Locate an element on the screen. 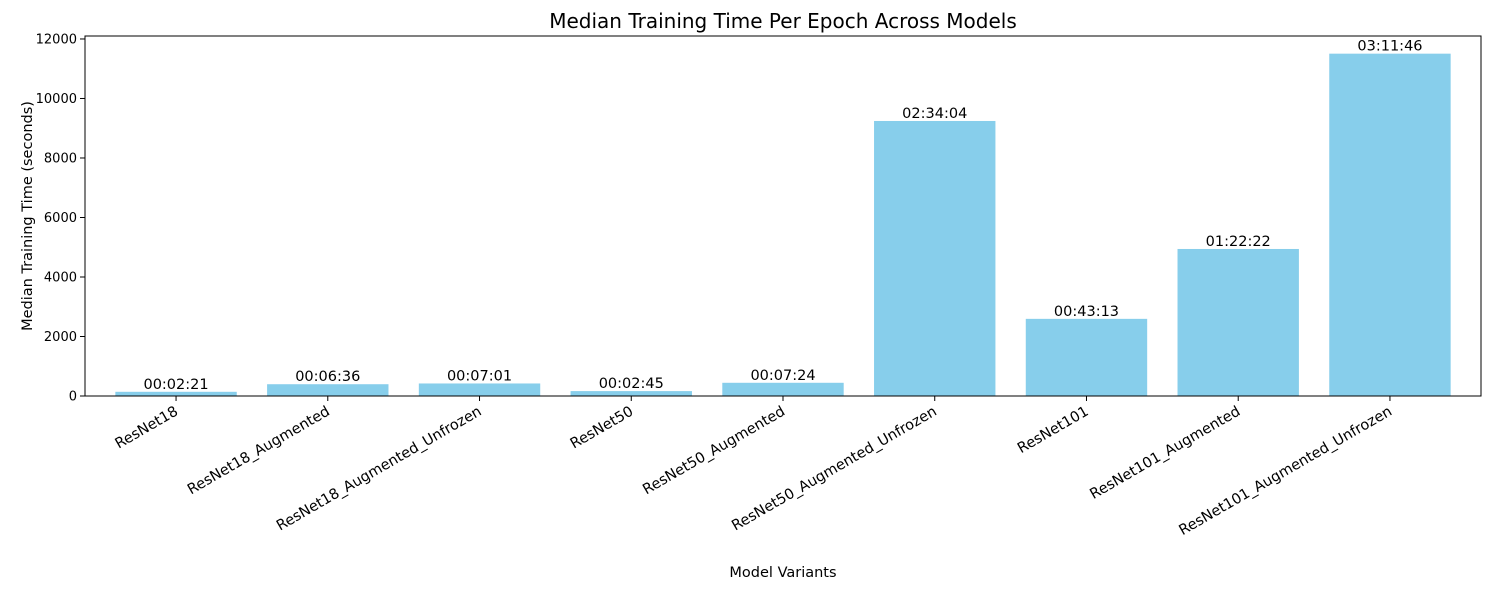  data-label: 02:34:04 is located at coordinates (934, 114).